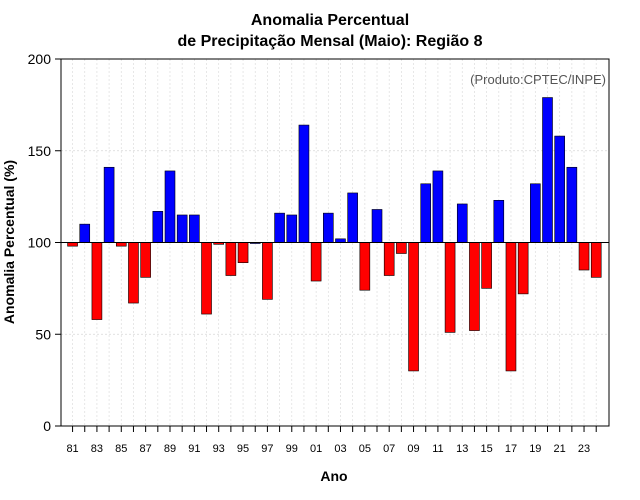 The image size is (640, 500). What do you see at coordinates (538, 79) in the screenshot?
I see `credit-text: (Produto:CPTEC/INPE)` at bounding box center [538, 79].